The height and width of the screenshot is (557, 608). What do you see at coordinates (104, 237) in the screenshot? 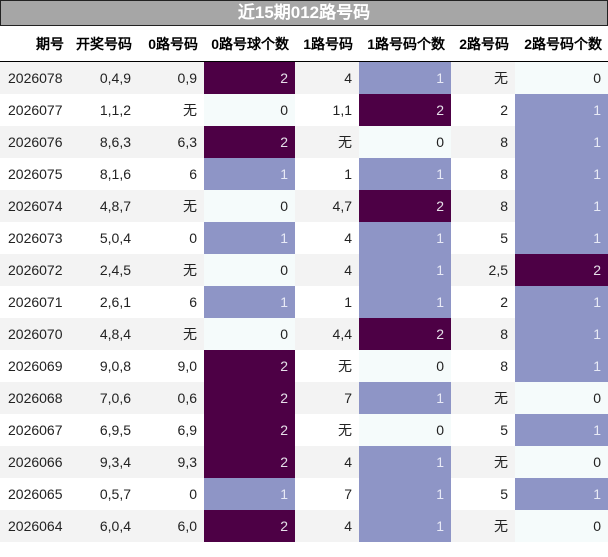
I see `draw-numbers-cell: 5,0,4` at bounding box center [104, 237].